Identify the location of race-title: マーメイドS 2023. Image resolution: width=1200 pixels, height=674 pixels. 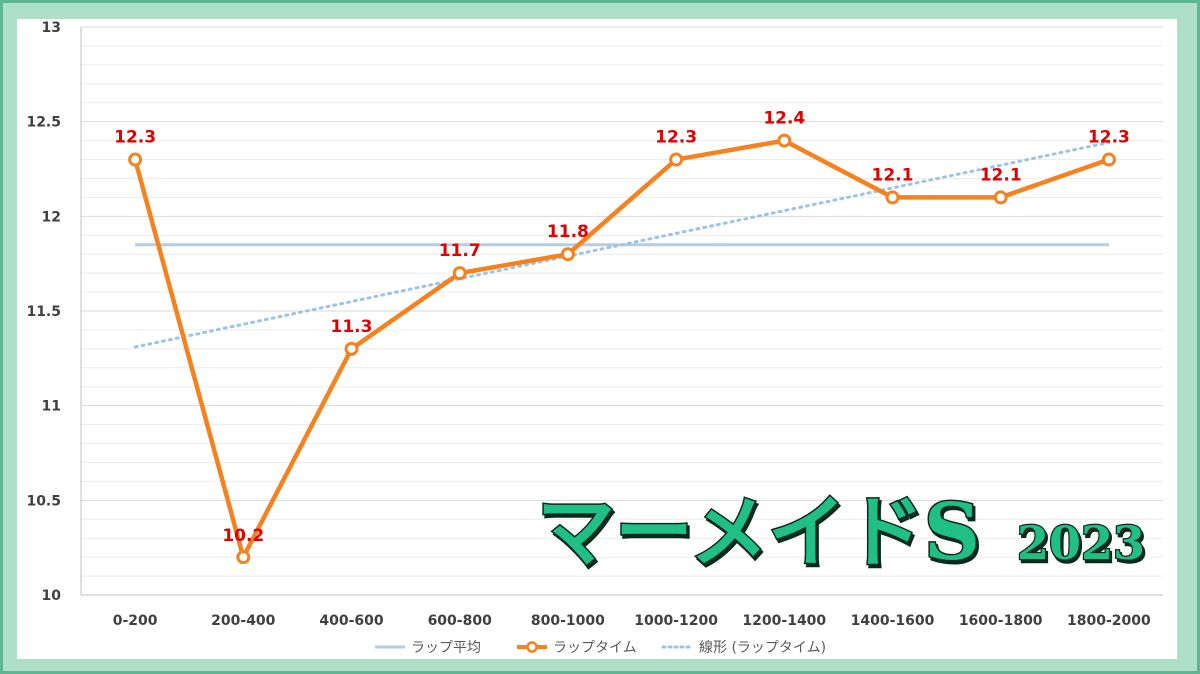
(841, 533).